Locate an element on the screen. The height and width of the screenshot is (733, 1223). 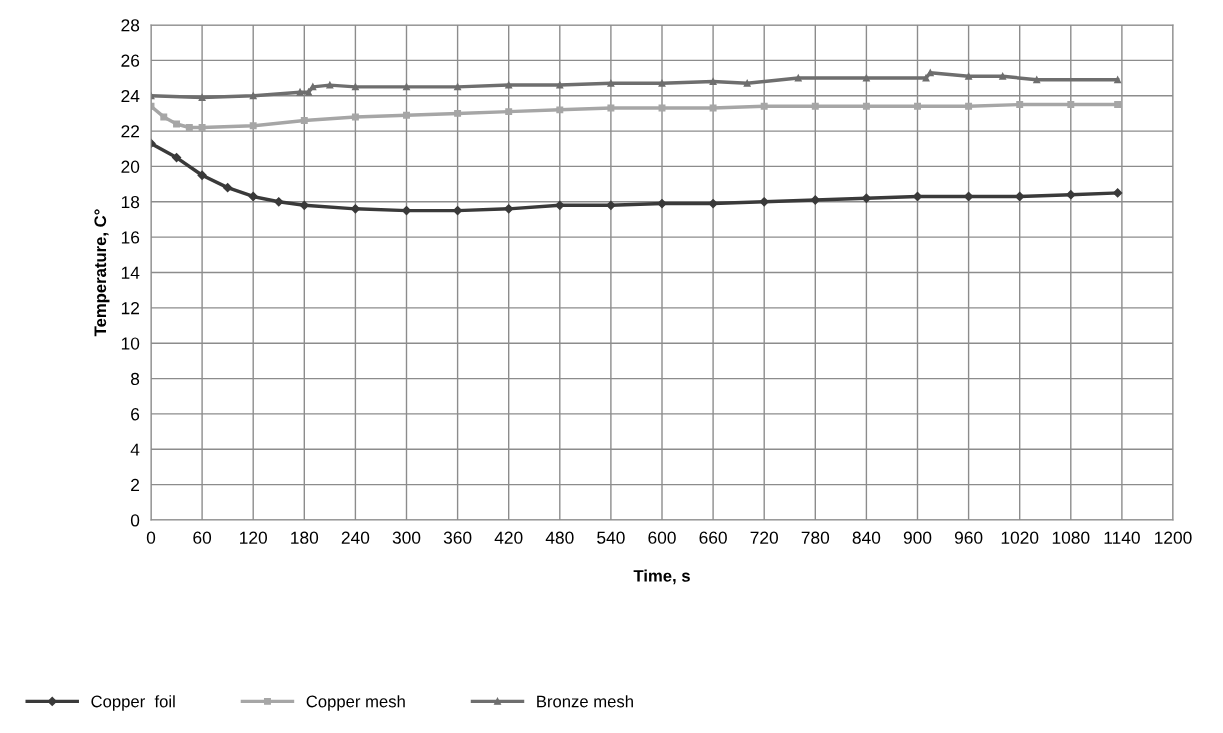
x-tick-label: 840 is located at coordinates (866, 537).